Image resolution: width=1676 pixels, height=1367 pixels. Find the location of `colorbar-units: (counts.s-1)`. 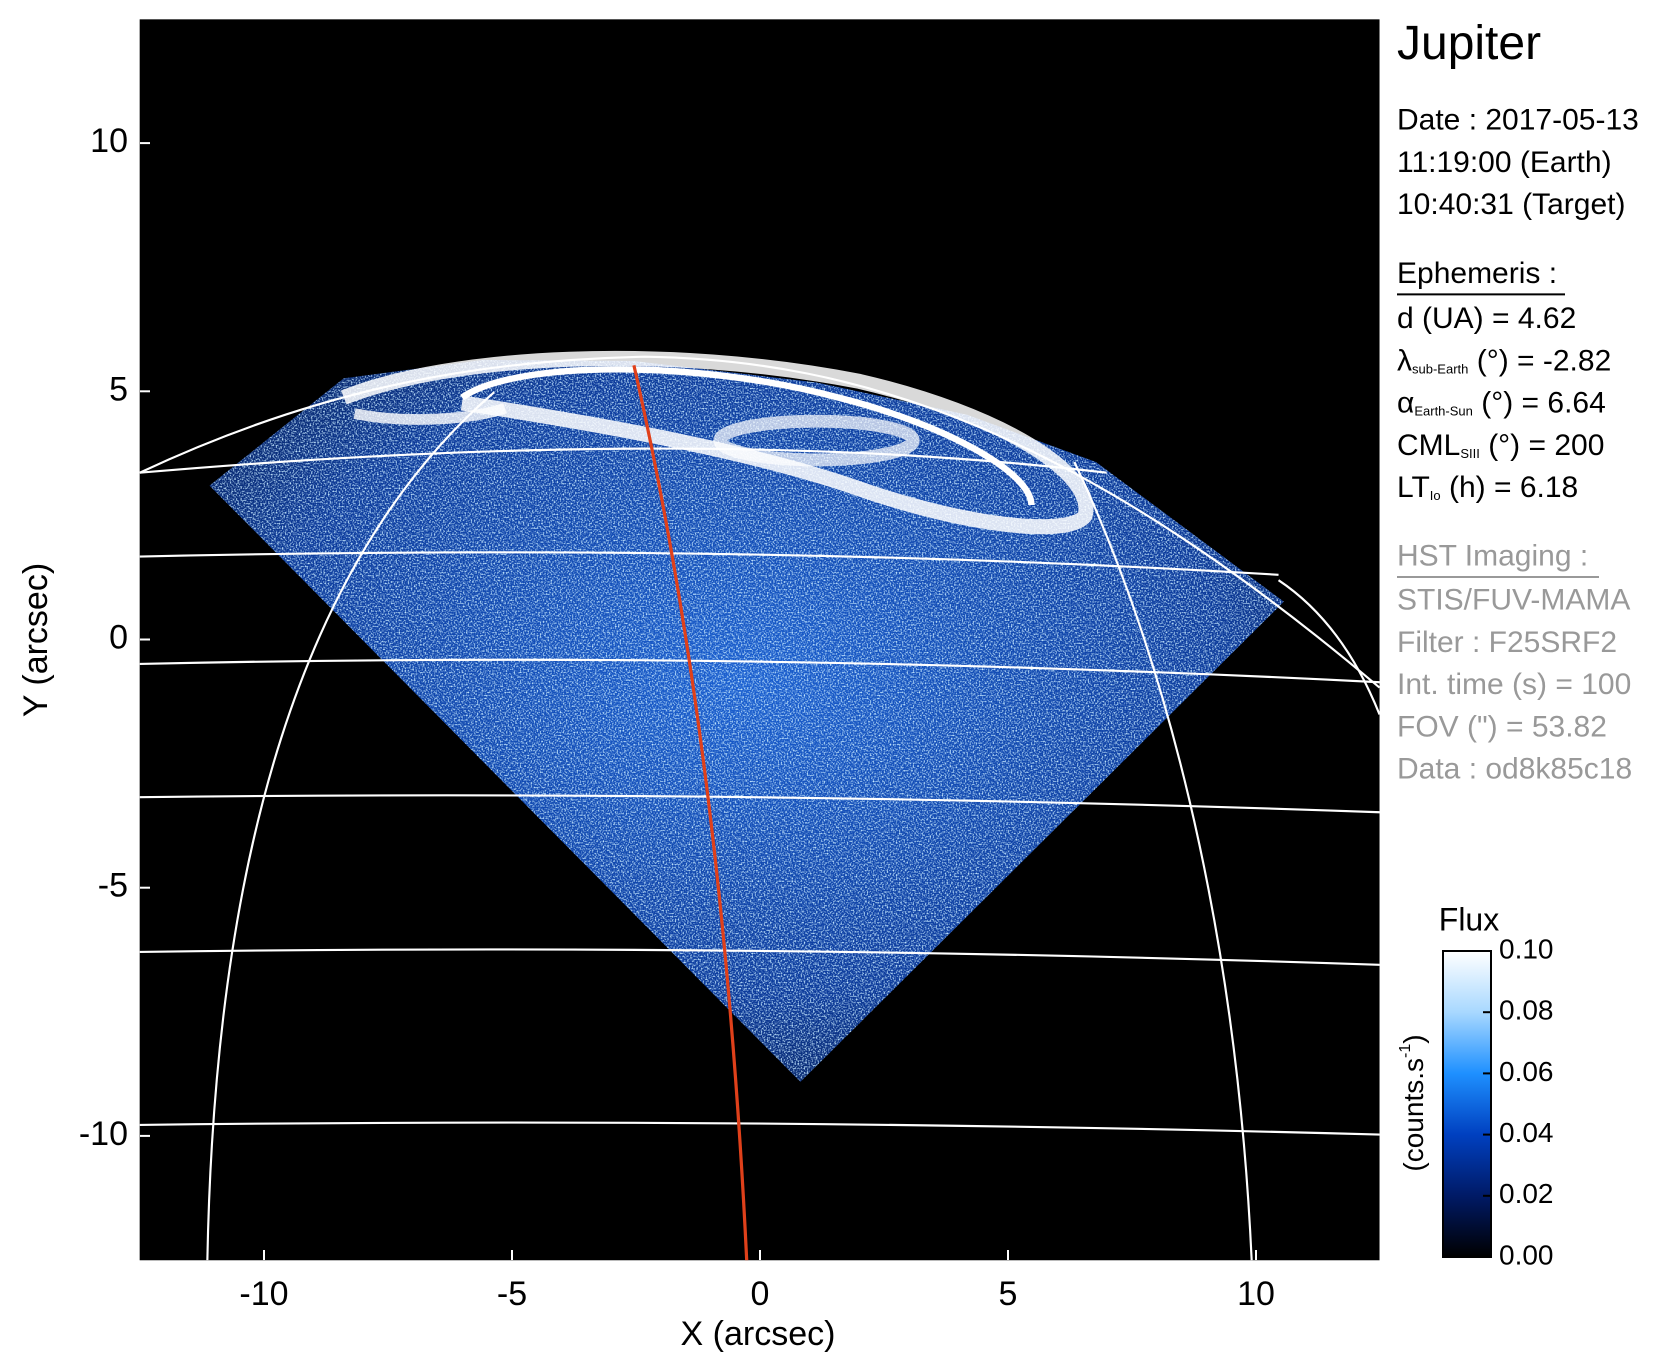

colorbar-units: (counts.s-1) is located at coordinates (1413, 1102).